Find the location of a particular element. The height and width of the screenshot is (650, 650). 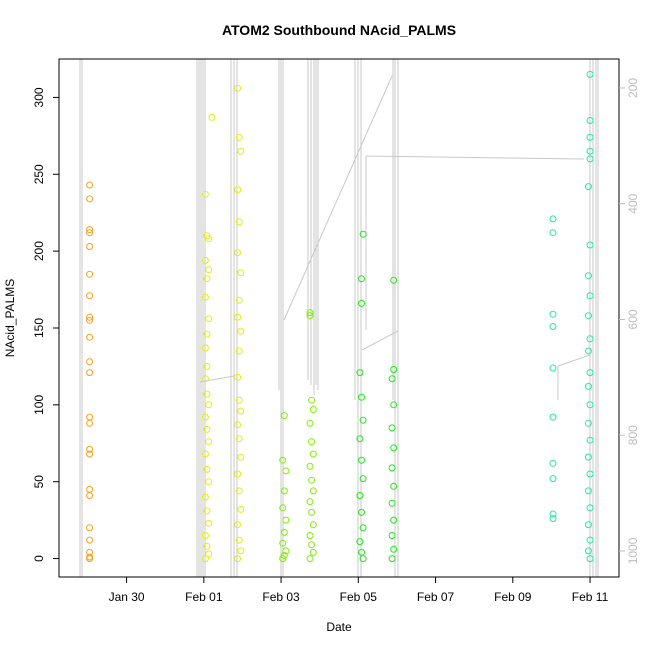

y-tick-label: 100 is located at coordinates (39, 405).